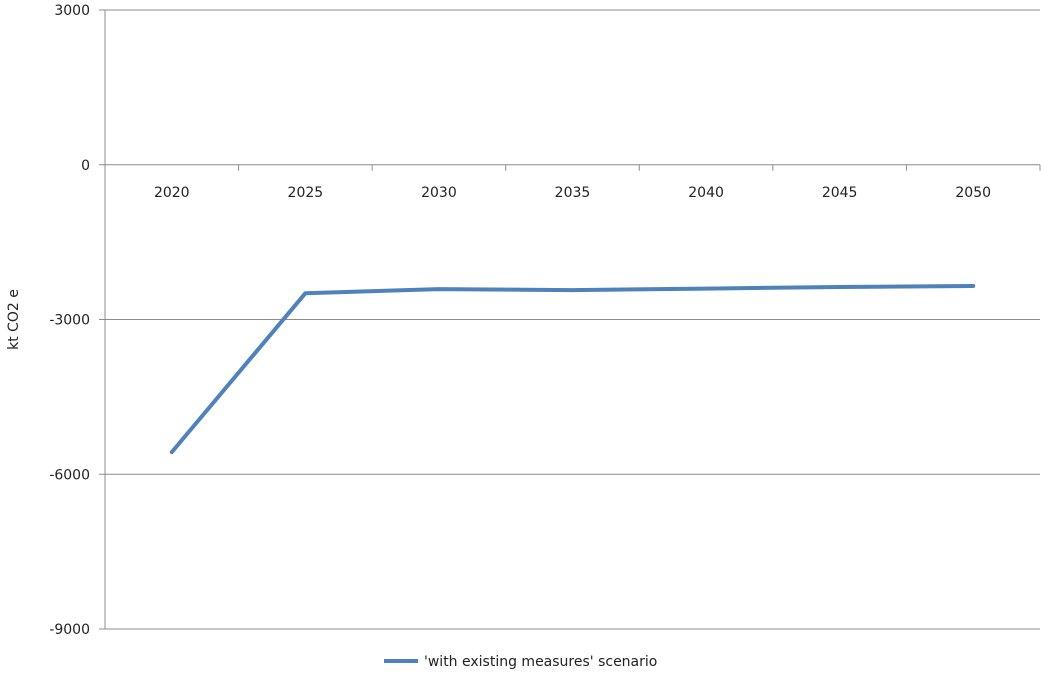  What do you see at coordinates (973, 193) in the screenshot?
I see `x-tick-label: 2050` at bounding box center [973, 193].